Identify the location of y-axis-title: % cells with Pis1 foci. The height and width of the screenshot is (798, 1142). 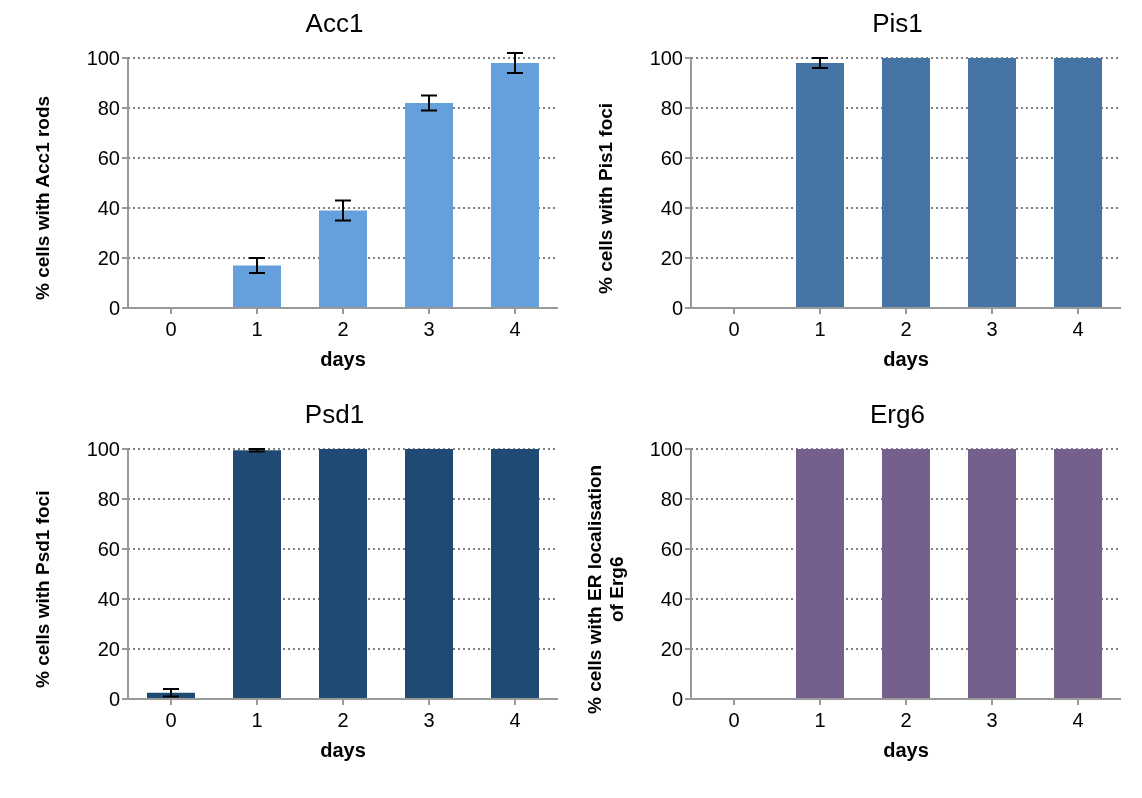
(606, 198).